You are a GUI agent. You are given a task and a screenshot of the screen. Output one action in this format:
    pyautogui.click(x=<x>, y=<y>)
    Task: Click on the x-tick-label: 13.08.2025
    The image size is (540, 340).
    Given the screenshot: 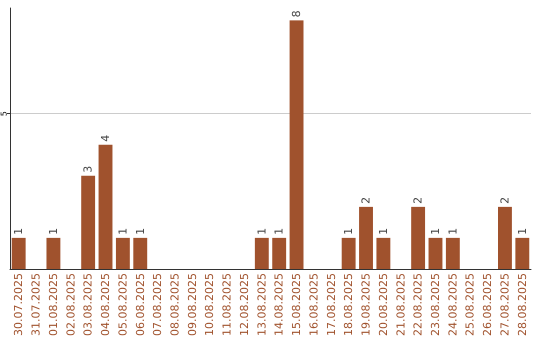 What is the action you would take?
    pyautogui.click(x=261, y=304)
    